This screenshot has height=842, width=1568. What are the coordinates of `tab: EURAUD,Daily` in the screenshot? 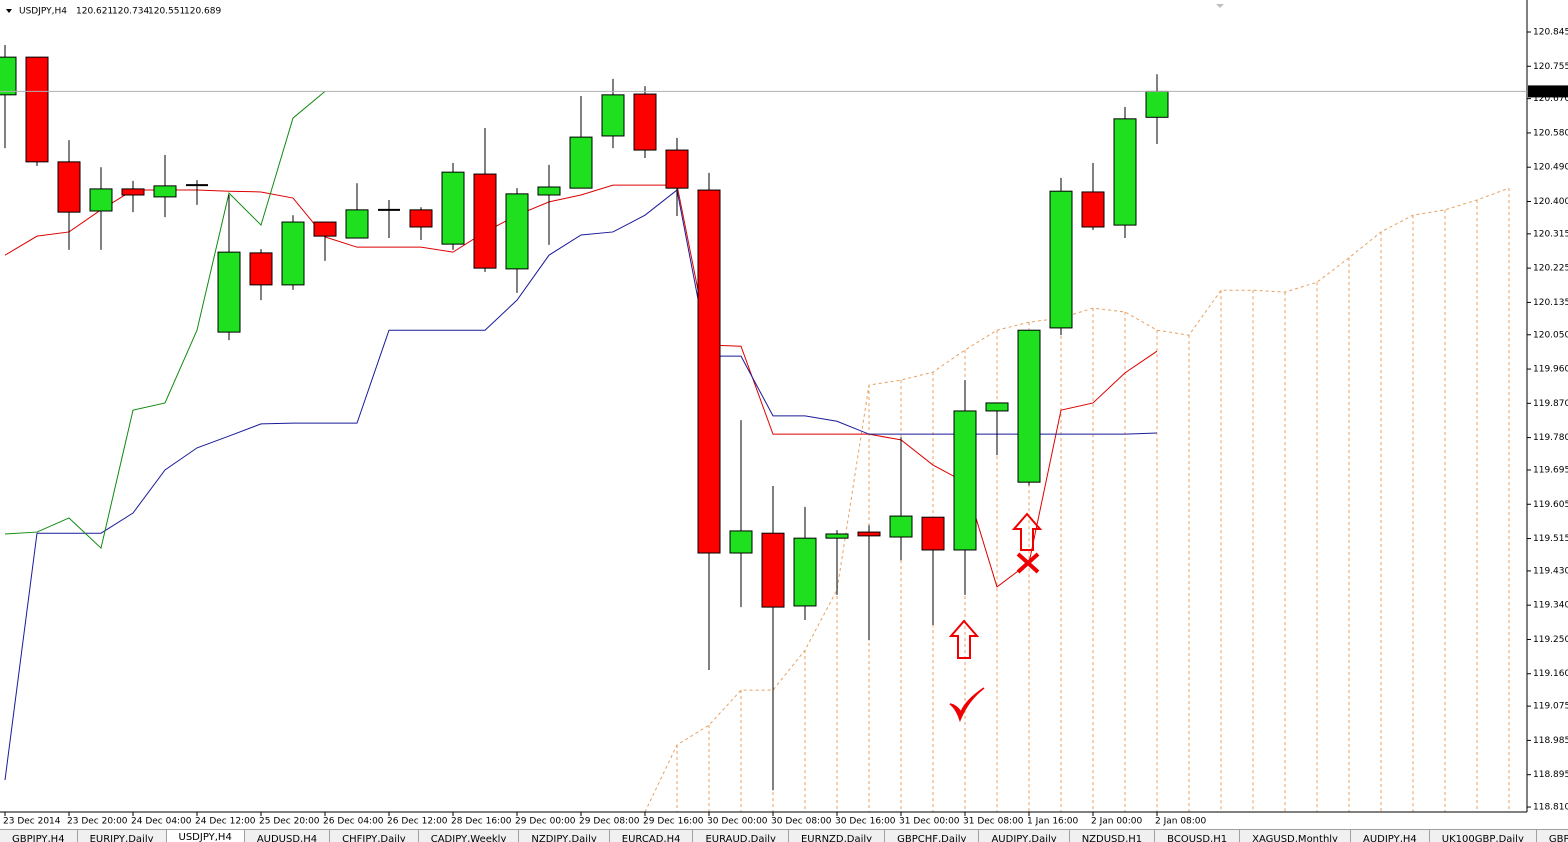 It's located at (741, 836).